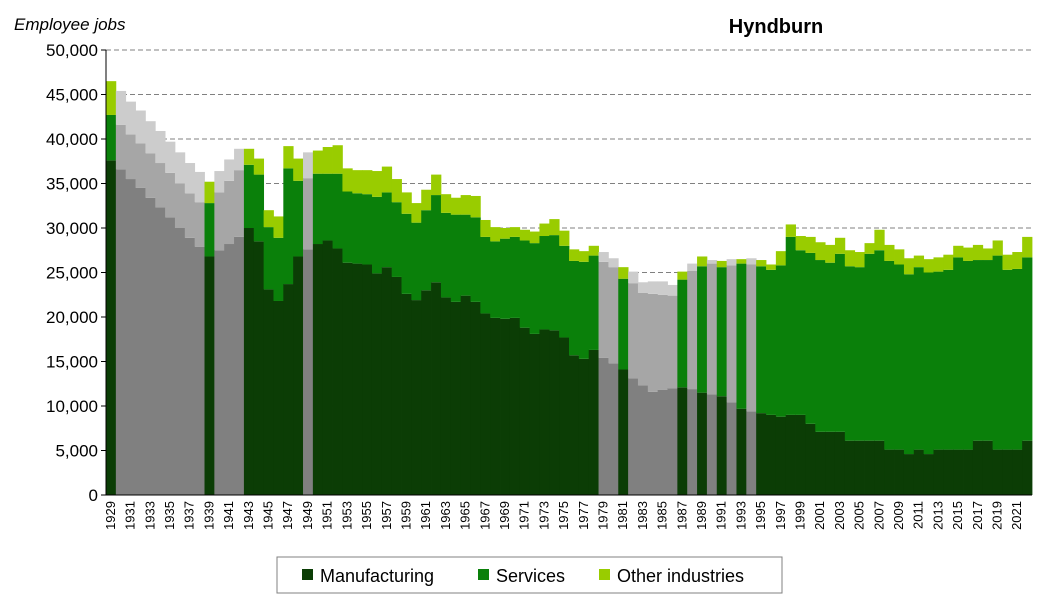  Describe the element at coordinates (918, 515) in the screenshot. I see `x-tick-label: 2011` at that location.